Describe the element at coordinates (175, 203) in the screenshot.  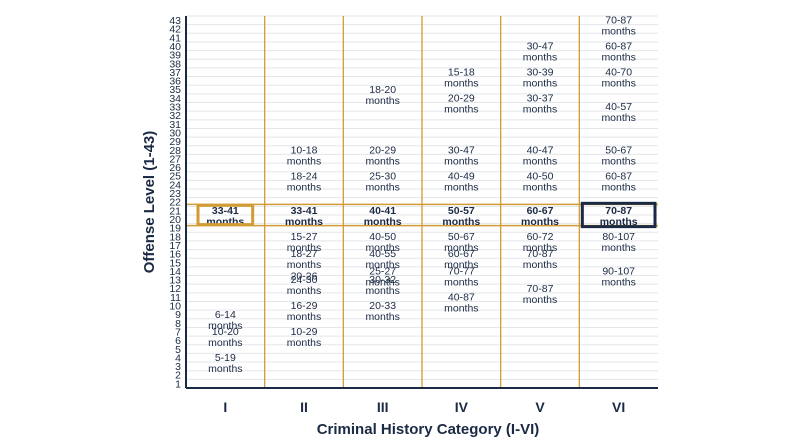
I see `y-tick-label: 22` at that location.